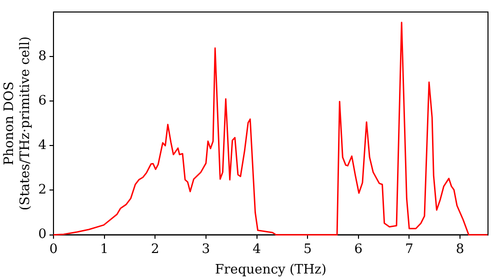  I want to click on x-tick-label: 7, so click(409, 249).